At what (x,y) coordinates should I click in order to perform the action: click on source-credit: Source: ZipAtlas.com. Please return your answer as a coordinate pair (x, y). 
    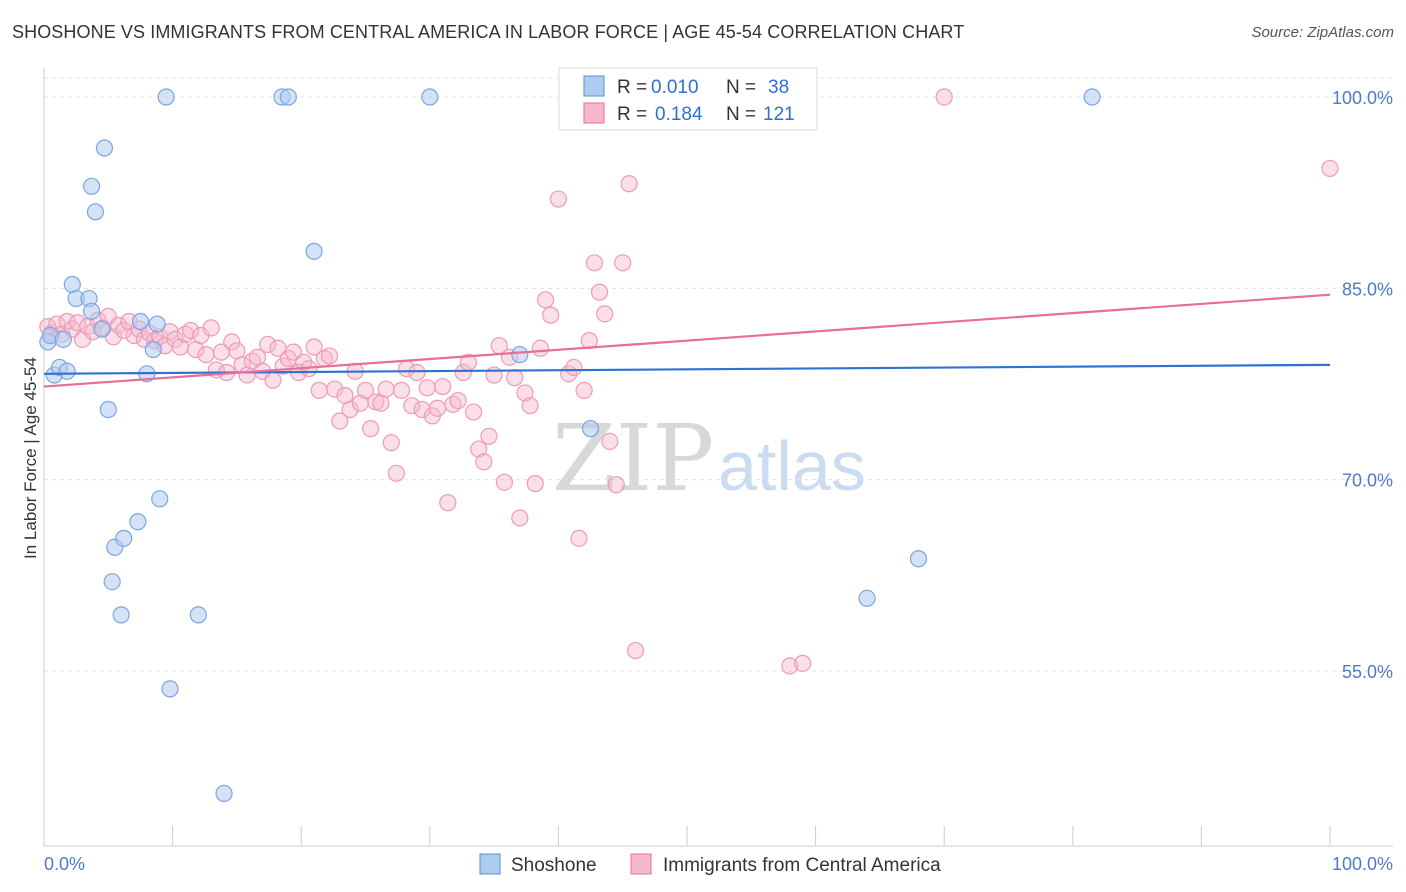
    Looking at the image, I should click on (1322, 32).